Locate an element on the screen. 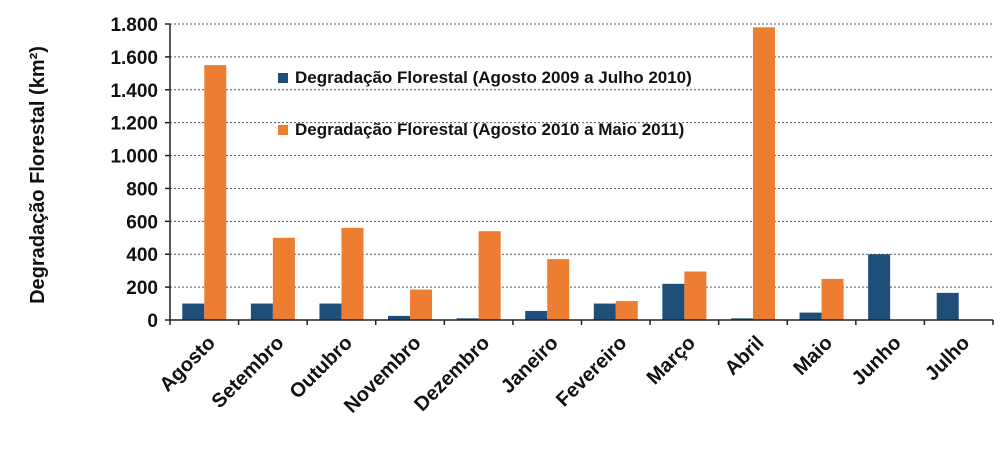 This screenshot has height=453, width=1008. y-tick-label: 200 is located at coordinates (142, 288).